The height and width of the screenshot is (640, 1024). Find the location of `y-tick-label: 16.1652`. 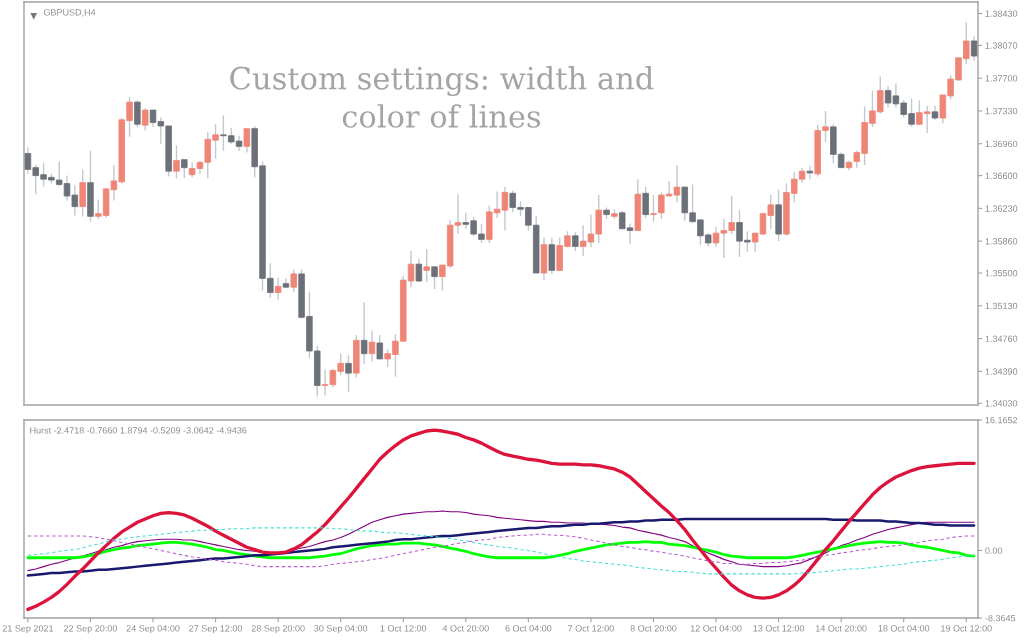

y-tick-label: 16.1652 is located at coordinates (1001, 420).